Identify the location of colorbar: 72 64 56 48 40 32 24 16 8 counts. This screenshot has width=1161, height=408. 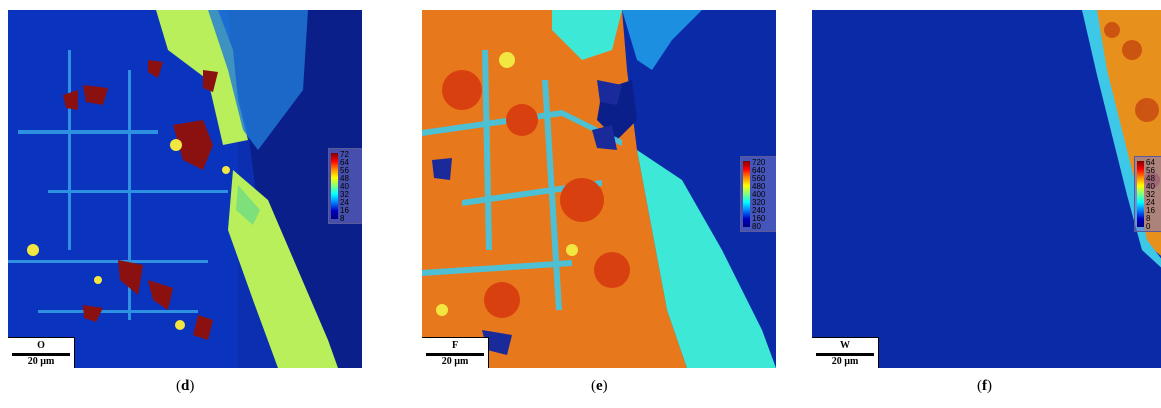
(345, 186).